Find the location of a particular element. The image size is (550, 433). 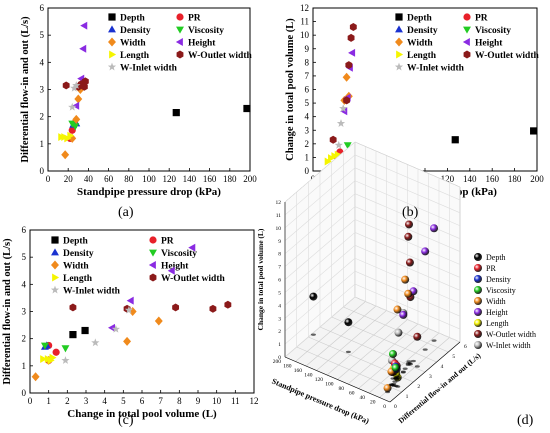

z-tick-label: 0 is located at coordinates (279, 358).